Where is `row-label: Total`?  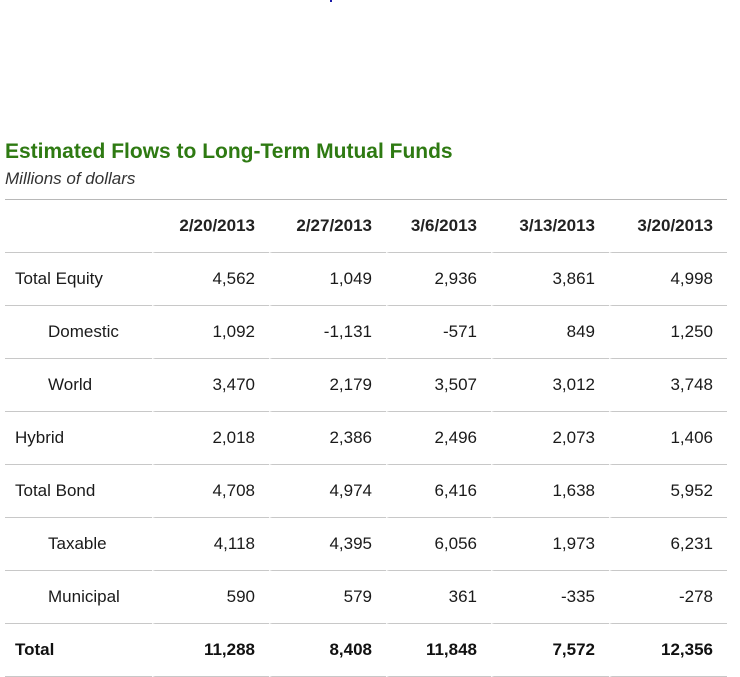 row-label: Total is located at coordinates (78, 650).